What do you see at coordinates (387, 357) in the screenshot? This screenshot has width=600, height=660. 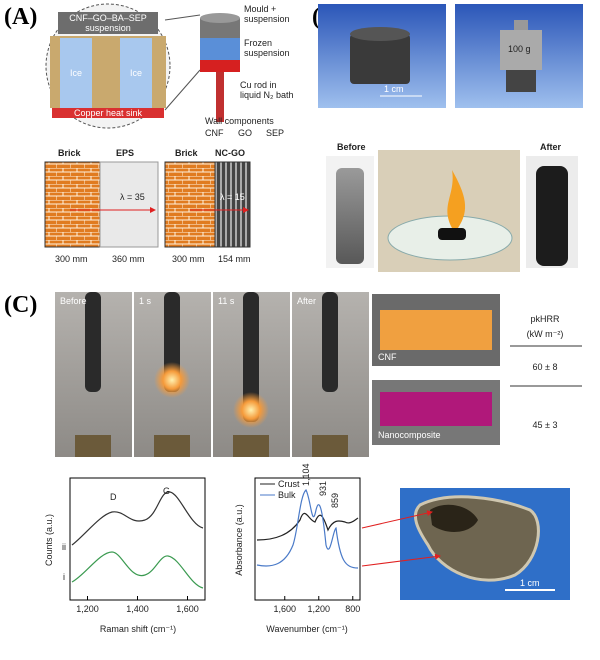 I see `sample-label: CNF` at bounding box center [387, 357].